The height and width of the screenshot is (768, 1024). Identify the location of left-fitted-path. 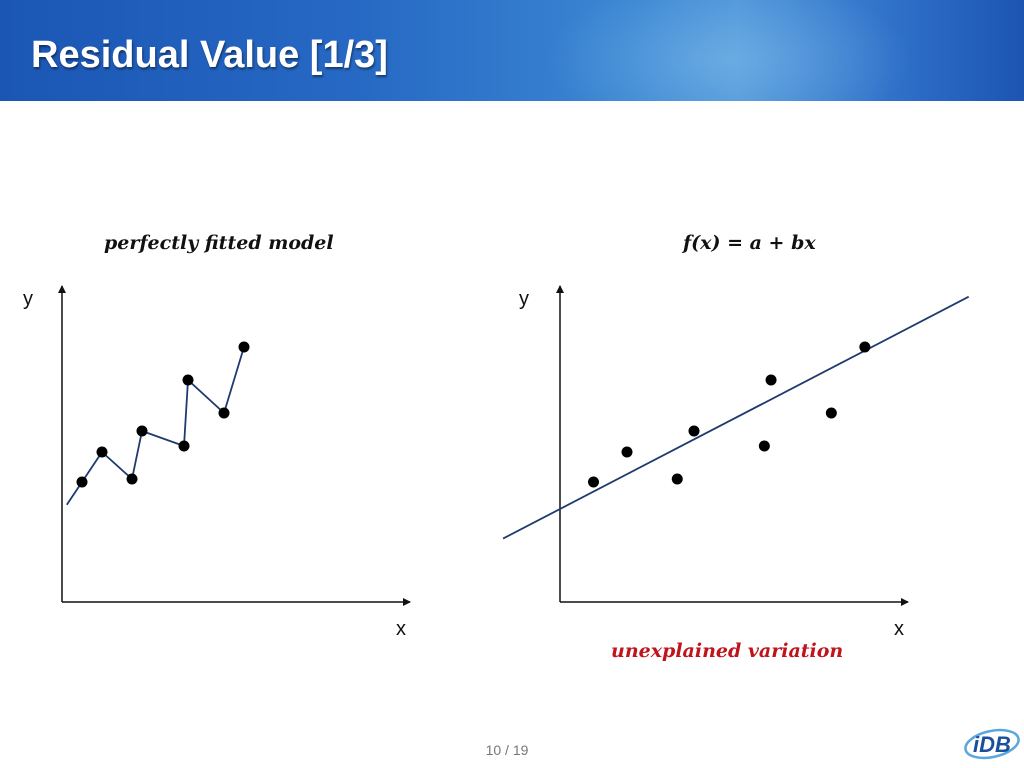
(155, 426).